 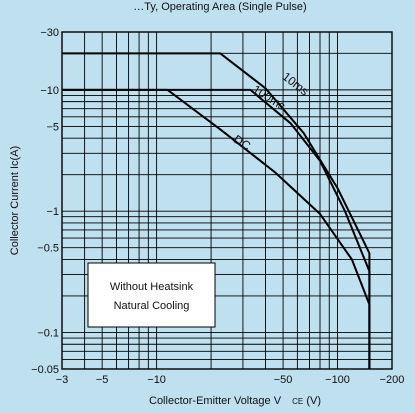 I want to click on legend-rect, so click(x=151, y=295).